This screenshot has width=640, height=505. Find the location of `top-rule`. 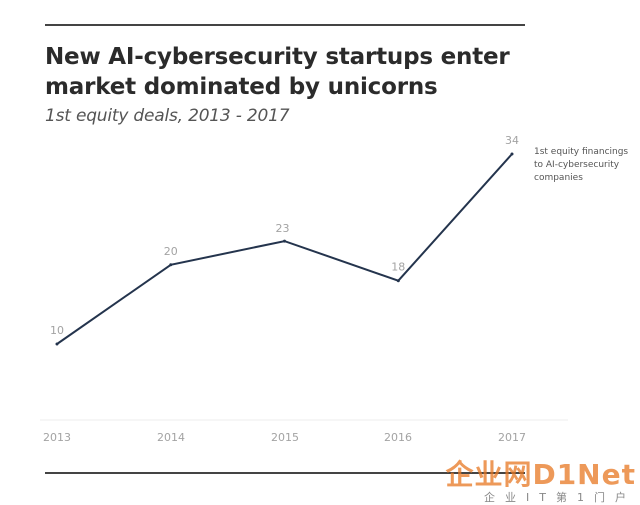

top-rule is located at coordinates (285, 25).